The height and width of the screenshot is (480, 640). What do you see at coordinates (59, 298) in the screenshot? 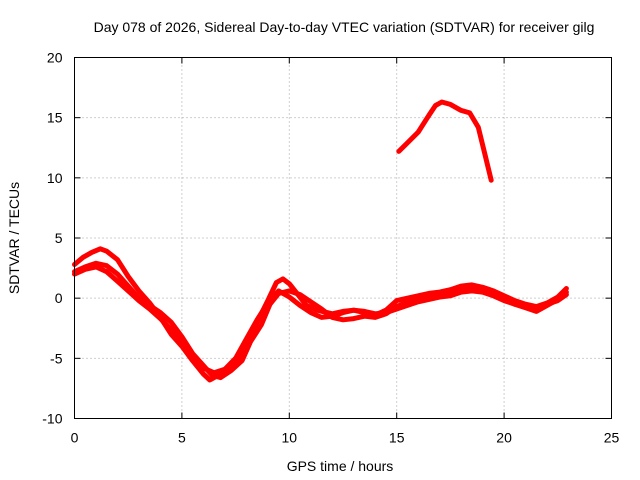
I see `y-tick-label: 0` at bounding box center [59, 298].